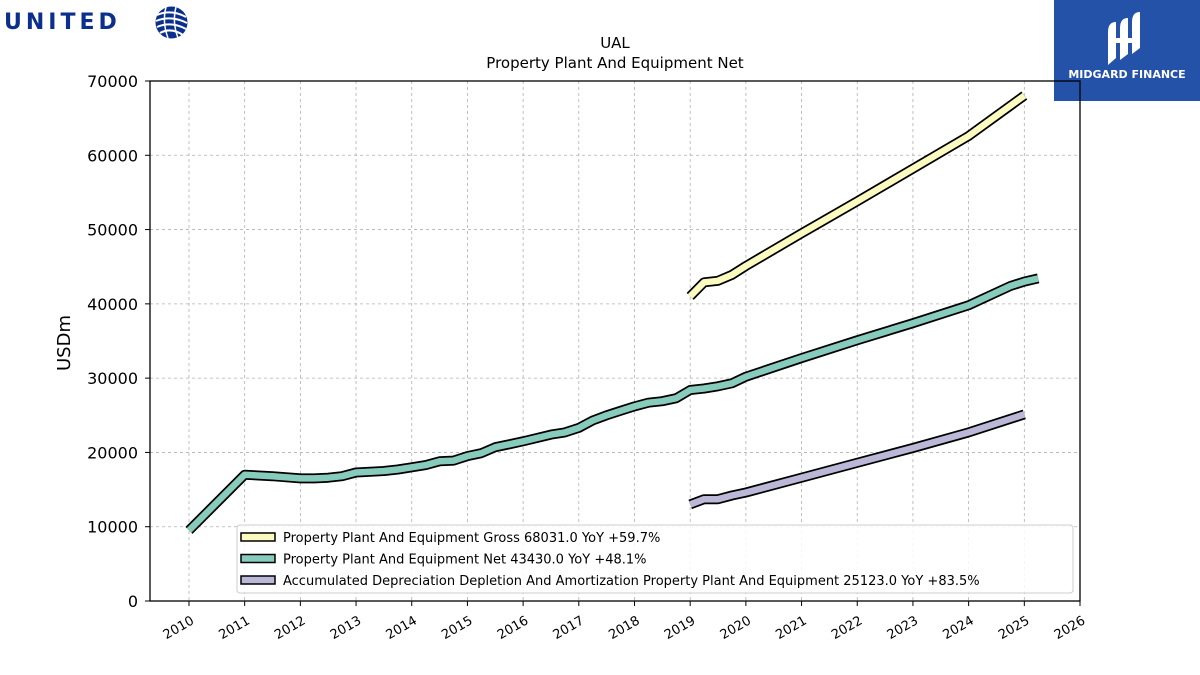 The width and height of the screenshot is (1200, 675). I want to click on x-tick-label: 2013, so click(346, 628).